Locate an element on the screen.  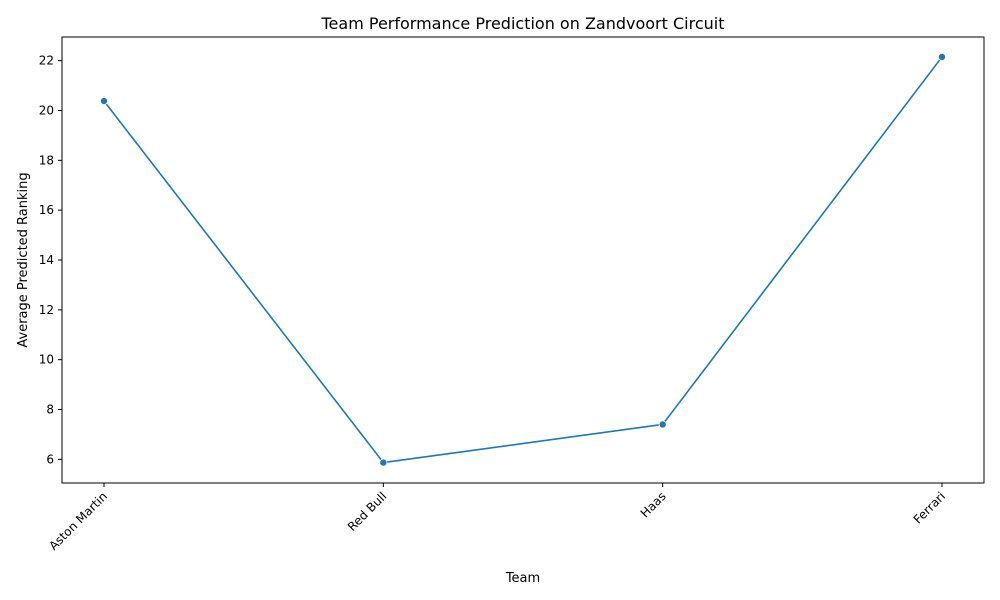
y-axis: 6 8 10 12 14 16 18 20 22 is located at coordinates (50, 260).